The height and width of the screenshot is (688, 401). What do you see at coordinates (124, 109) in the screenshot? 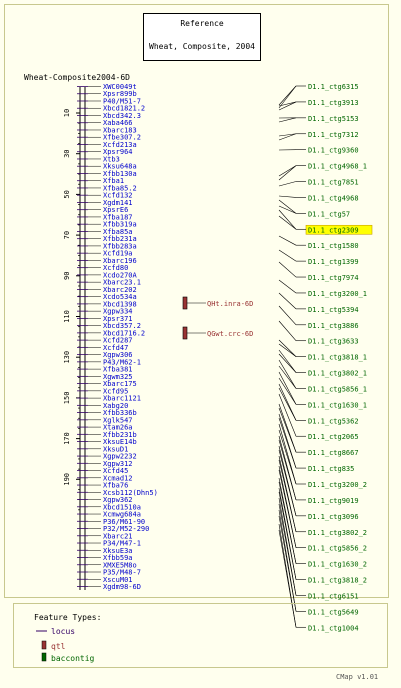
I see `locus-label: Xbcd1821.2` at bounding box center [124, 109].